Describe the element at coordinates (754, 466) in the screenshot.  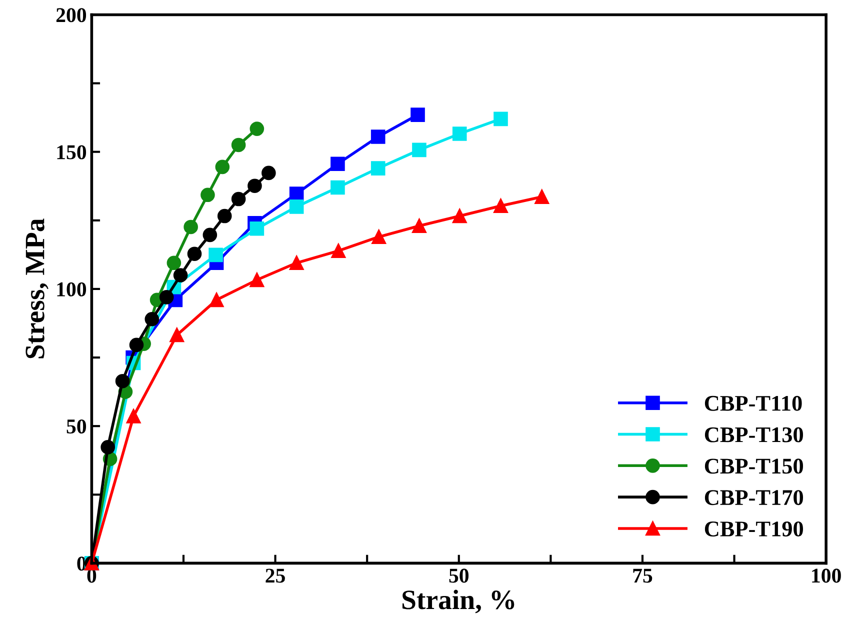
I see `legend-label: CBP-T150` at that location.